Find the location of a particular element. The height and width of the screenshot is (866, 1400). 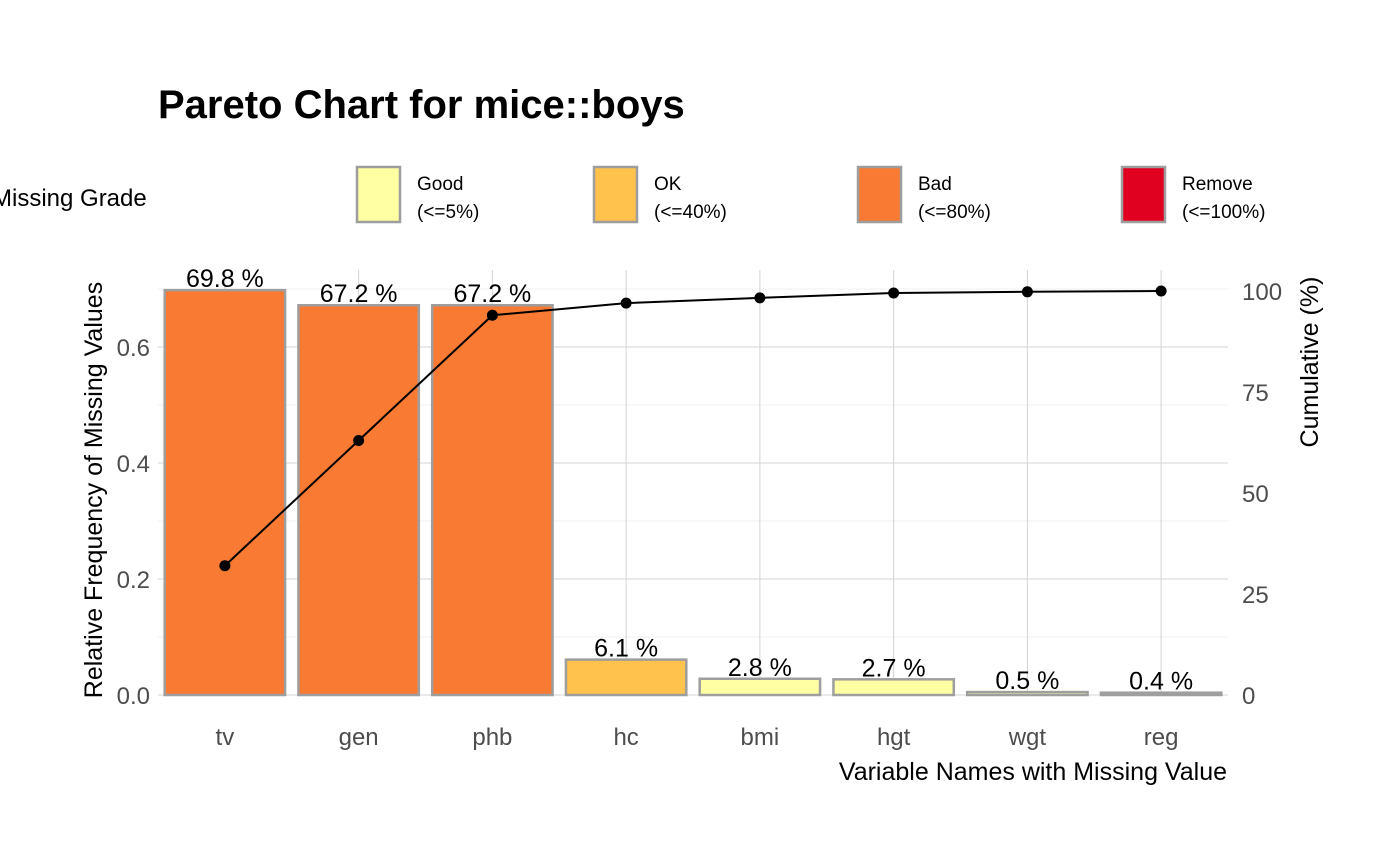

bar-label-gen: 67.2 % is located at coordinates (359, 294).